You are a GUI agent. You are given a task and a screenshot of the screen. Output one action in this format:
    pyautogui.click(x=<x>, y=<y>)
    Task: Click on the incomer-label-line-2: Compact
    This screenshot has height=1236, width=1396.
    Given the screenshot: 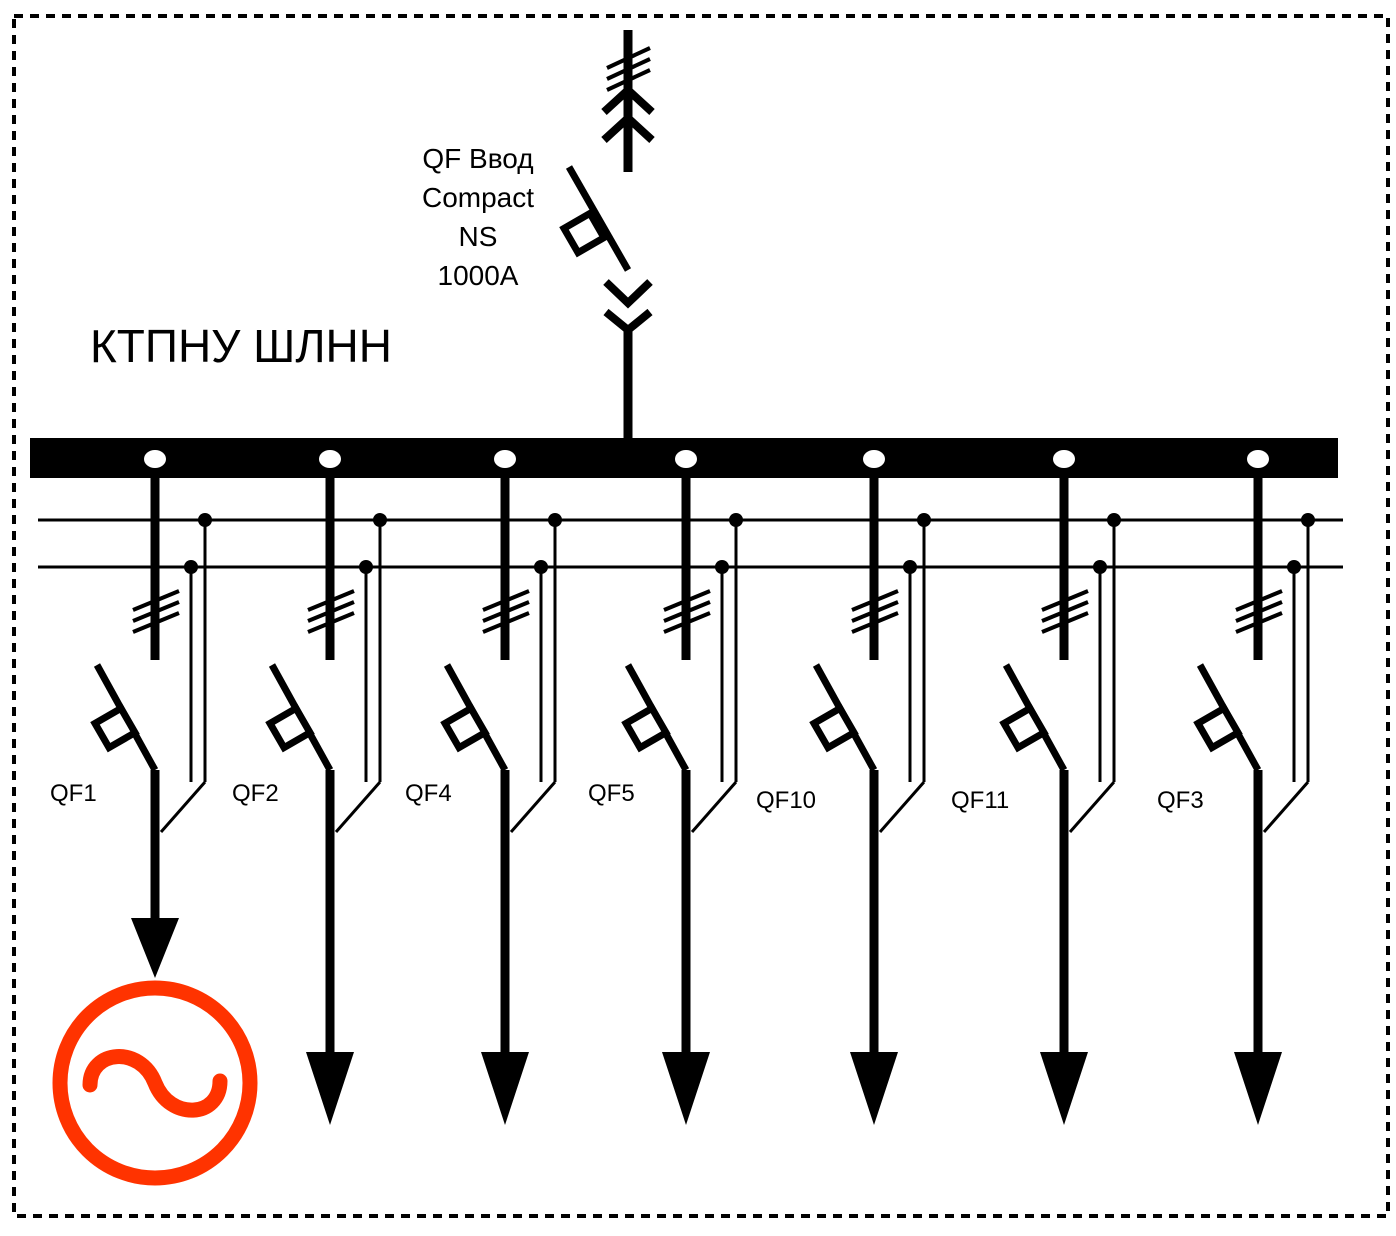 What is the action you would take?
    pyautogui.click(x=478, y=197)
    